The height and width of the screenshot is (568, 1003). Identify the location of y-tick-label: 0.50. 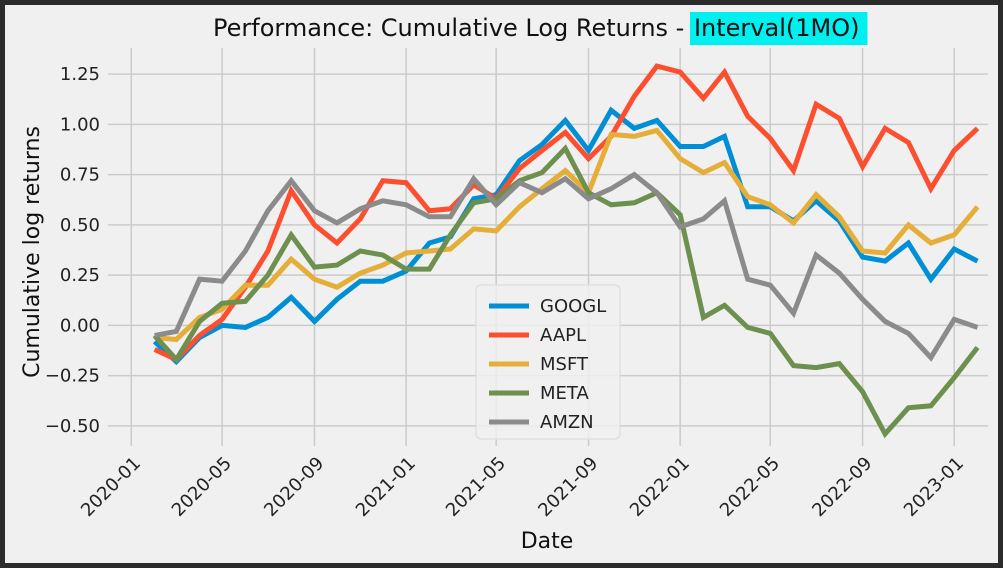
(80, 225).